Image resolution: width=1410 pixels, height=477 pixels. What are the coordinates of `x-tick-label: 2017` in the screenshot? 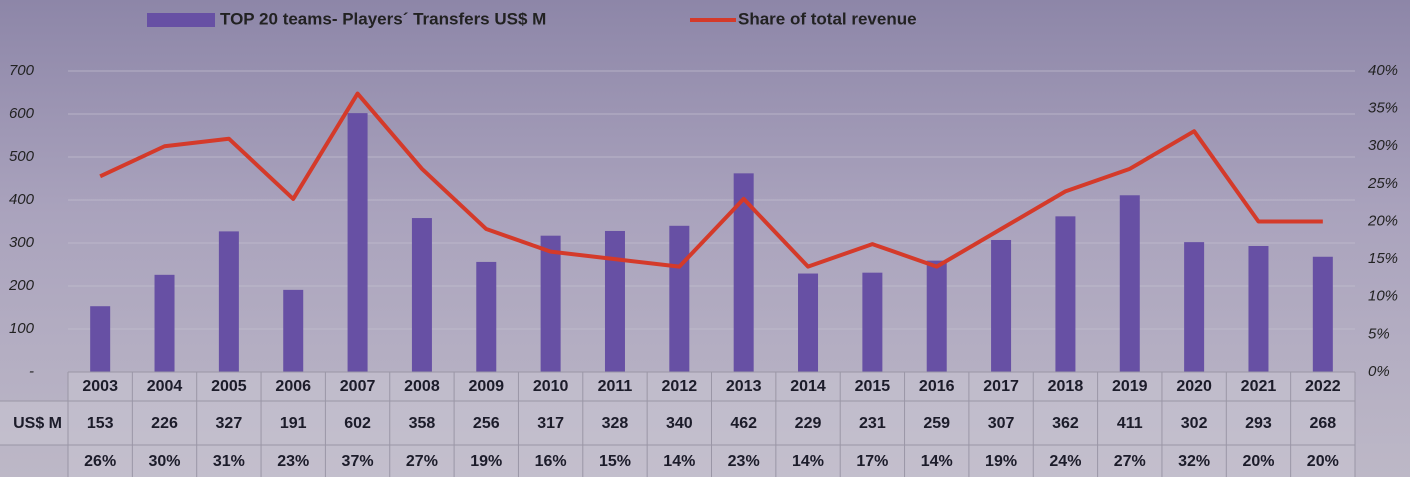 It's located at (1001, 386).